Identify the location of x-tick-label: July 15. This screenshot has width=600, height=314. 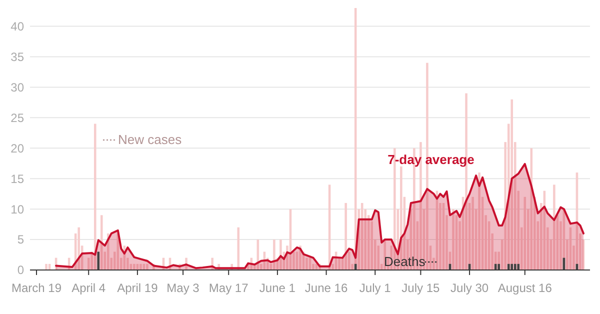
(421, 288).